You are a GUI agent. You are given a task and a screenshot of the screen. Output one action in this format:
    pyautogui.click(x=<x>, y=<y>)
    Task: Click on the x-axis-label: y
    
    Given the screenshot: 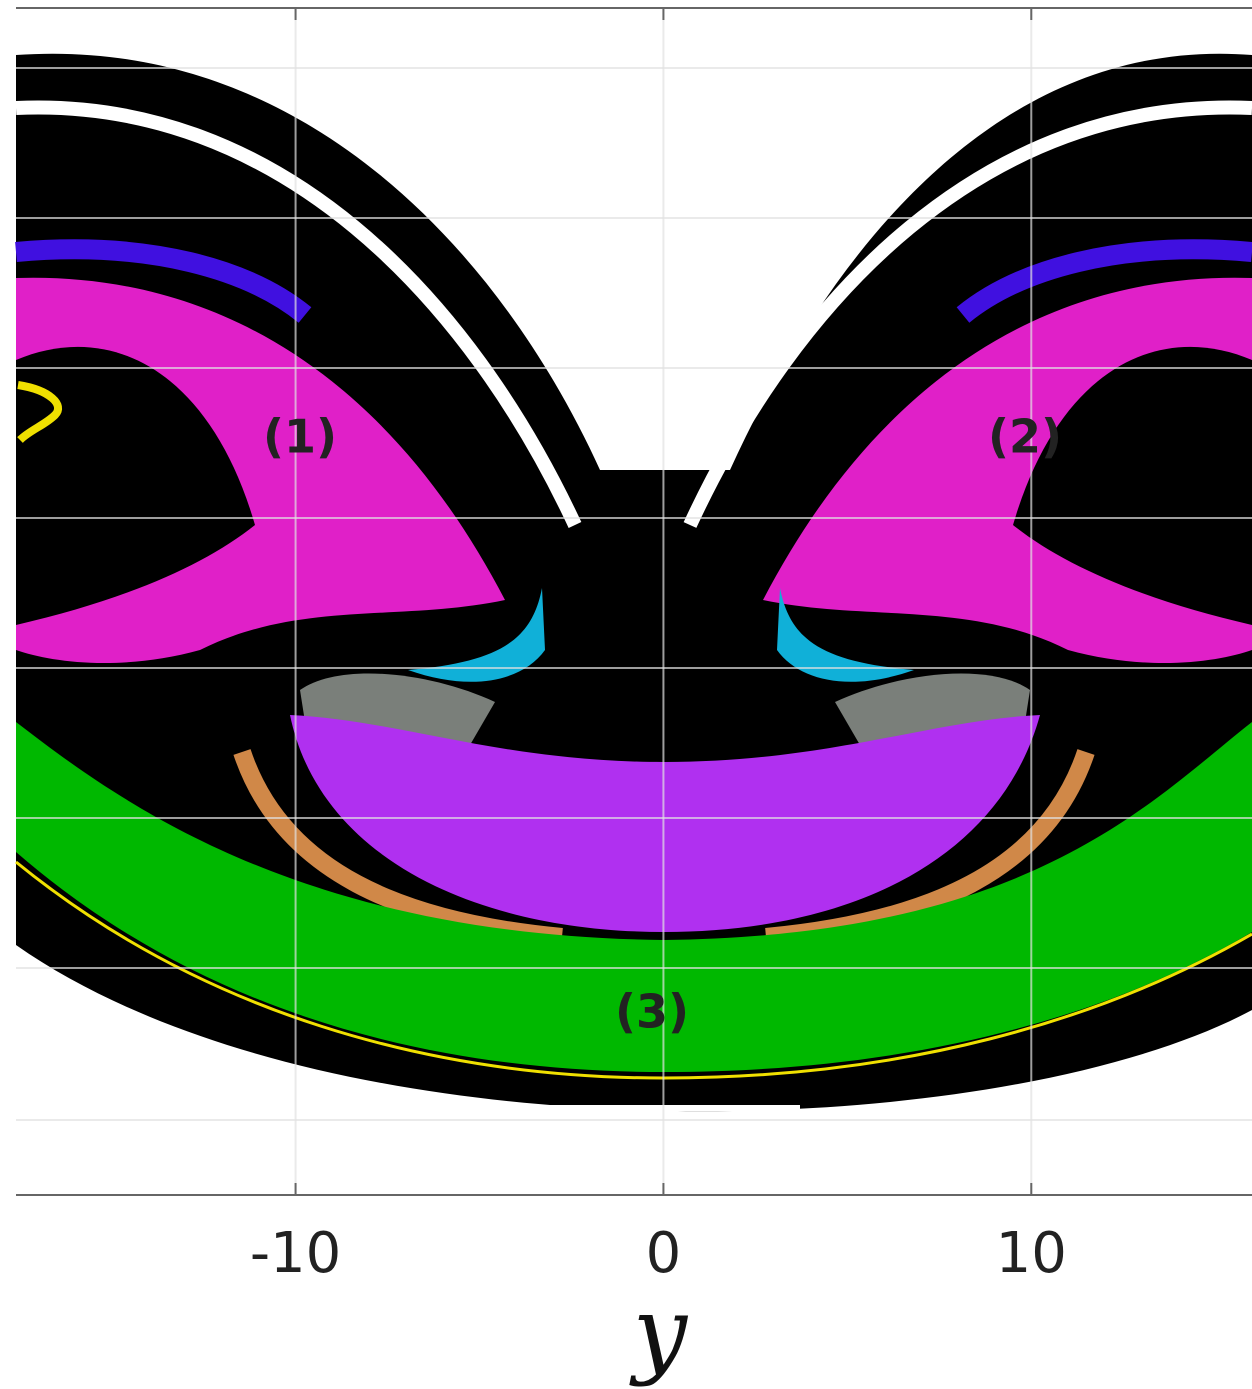 What is the action you would take?
    pyautogui.click(x=659, y=1332)
    